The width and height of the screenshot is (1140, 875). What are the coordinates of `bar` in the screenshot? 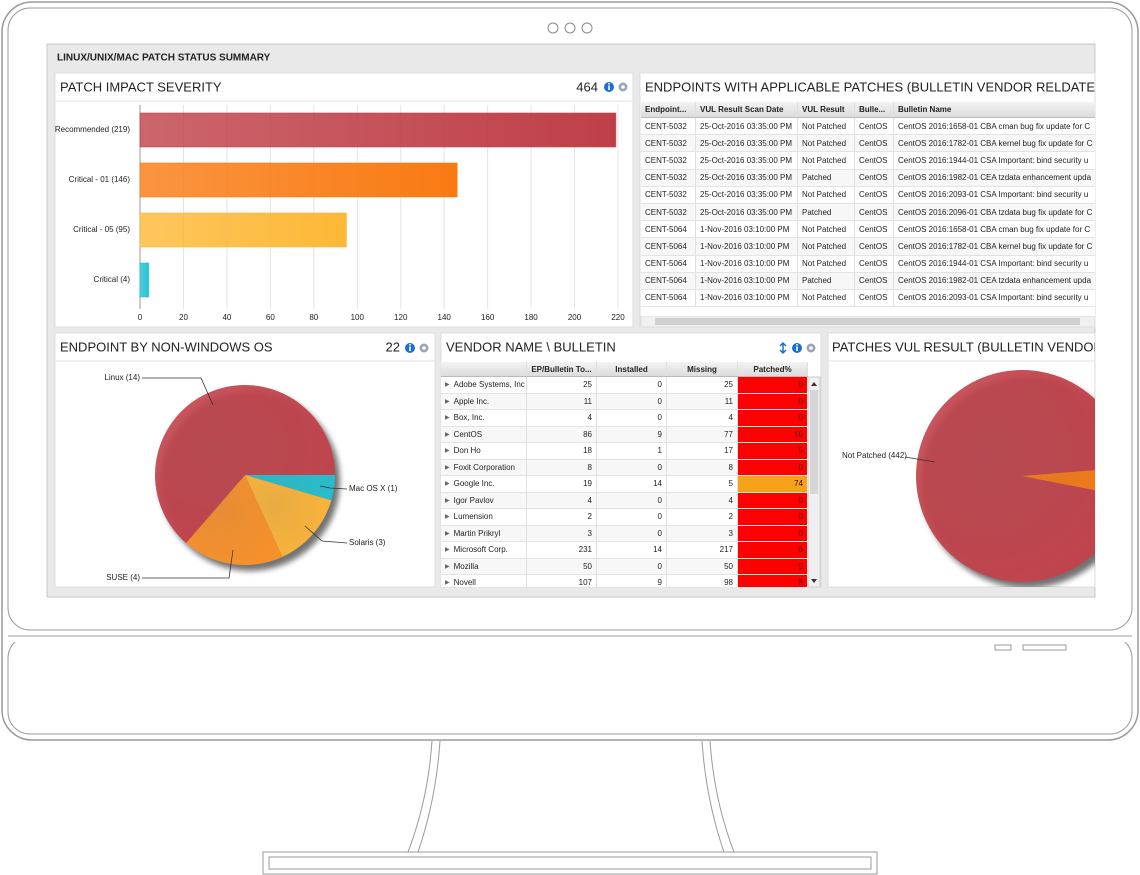 It's located at (144, 280).